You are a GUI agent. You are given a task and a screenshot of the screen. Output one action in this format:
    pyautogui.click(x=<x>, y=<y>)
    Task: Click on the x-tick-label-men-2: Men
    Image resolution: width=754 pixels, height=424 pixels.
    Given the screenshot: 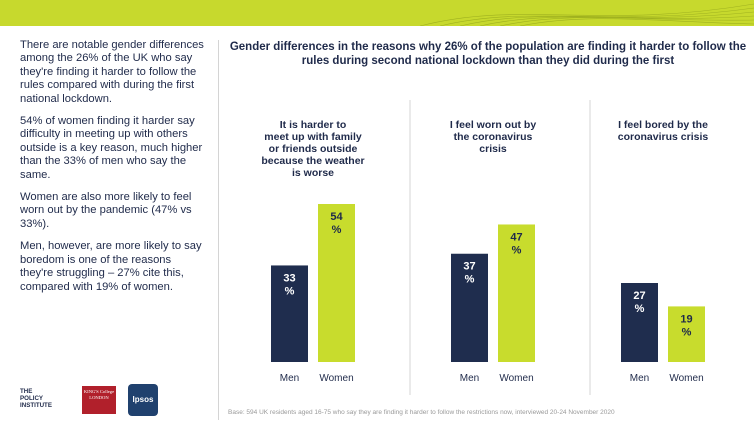 What is the action you would take?
    pyautogui.click(x=469, y=378)
    